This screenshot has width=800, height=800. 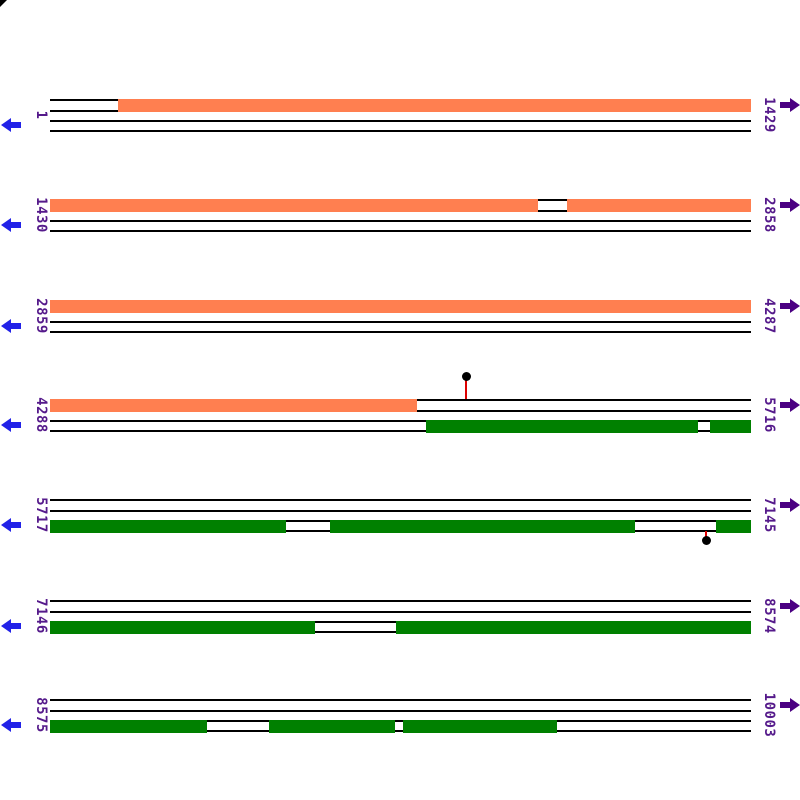 I want to click on row-end-coordinate: 10003, so click(x=769, y=714).